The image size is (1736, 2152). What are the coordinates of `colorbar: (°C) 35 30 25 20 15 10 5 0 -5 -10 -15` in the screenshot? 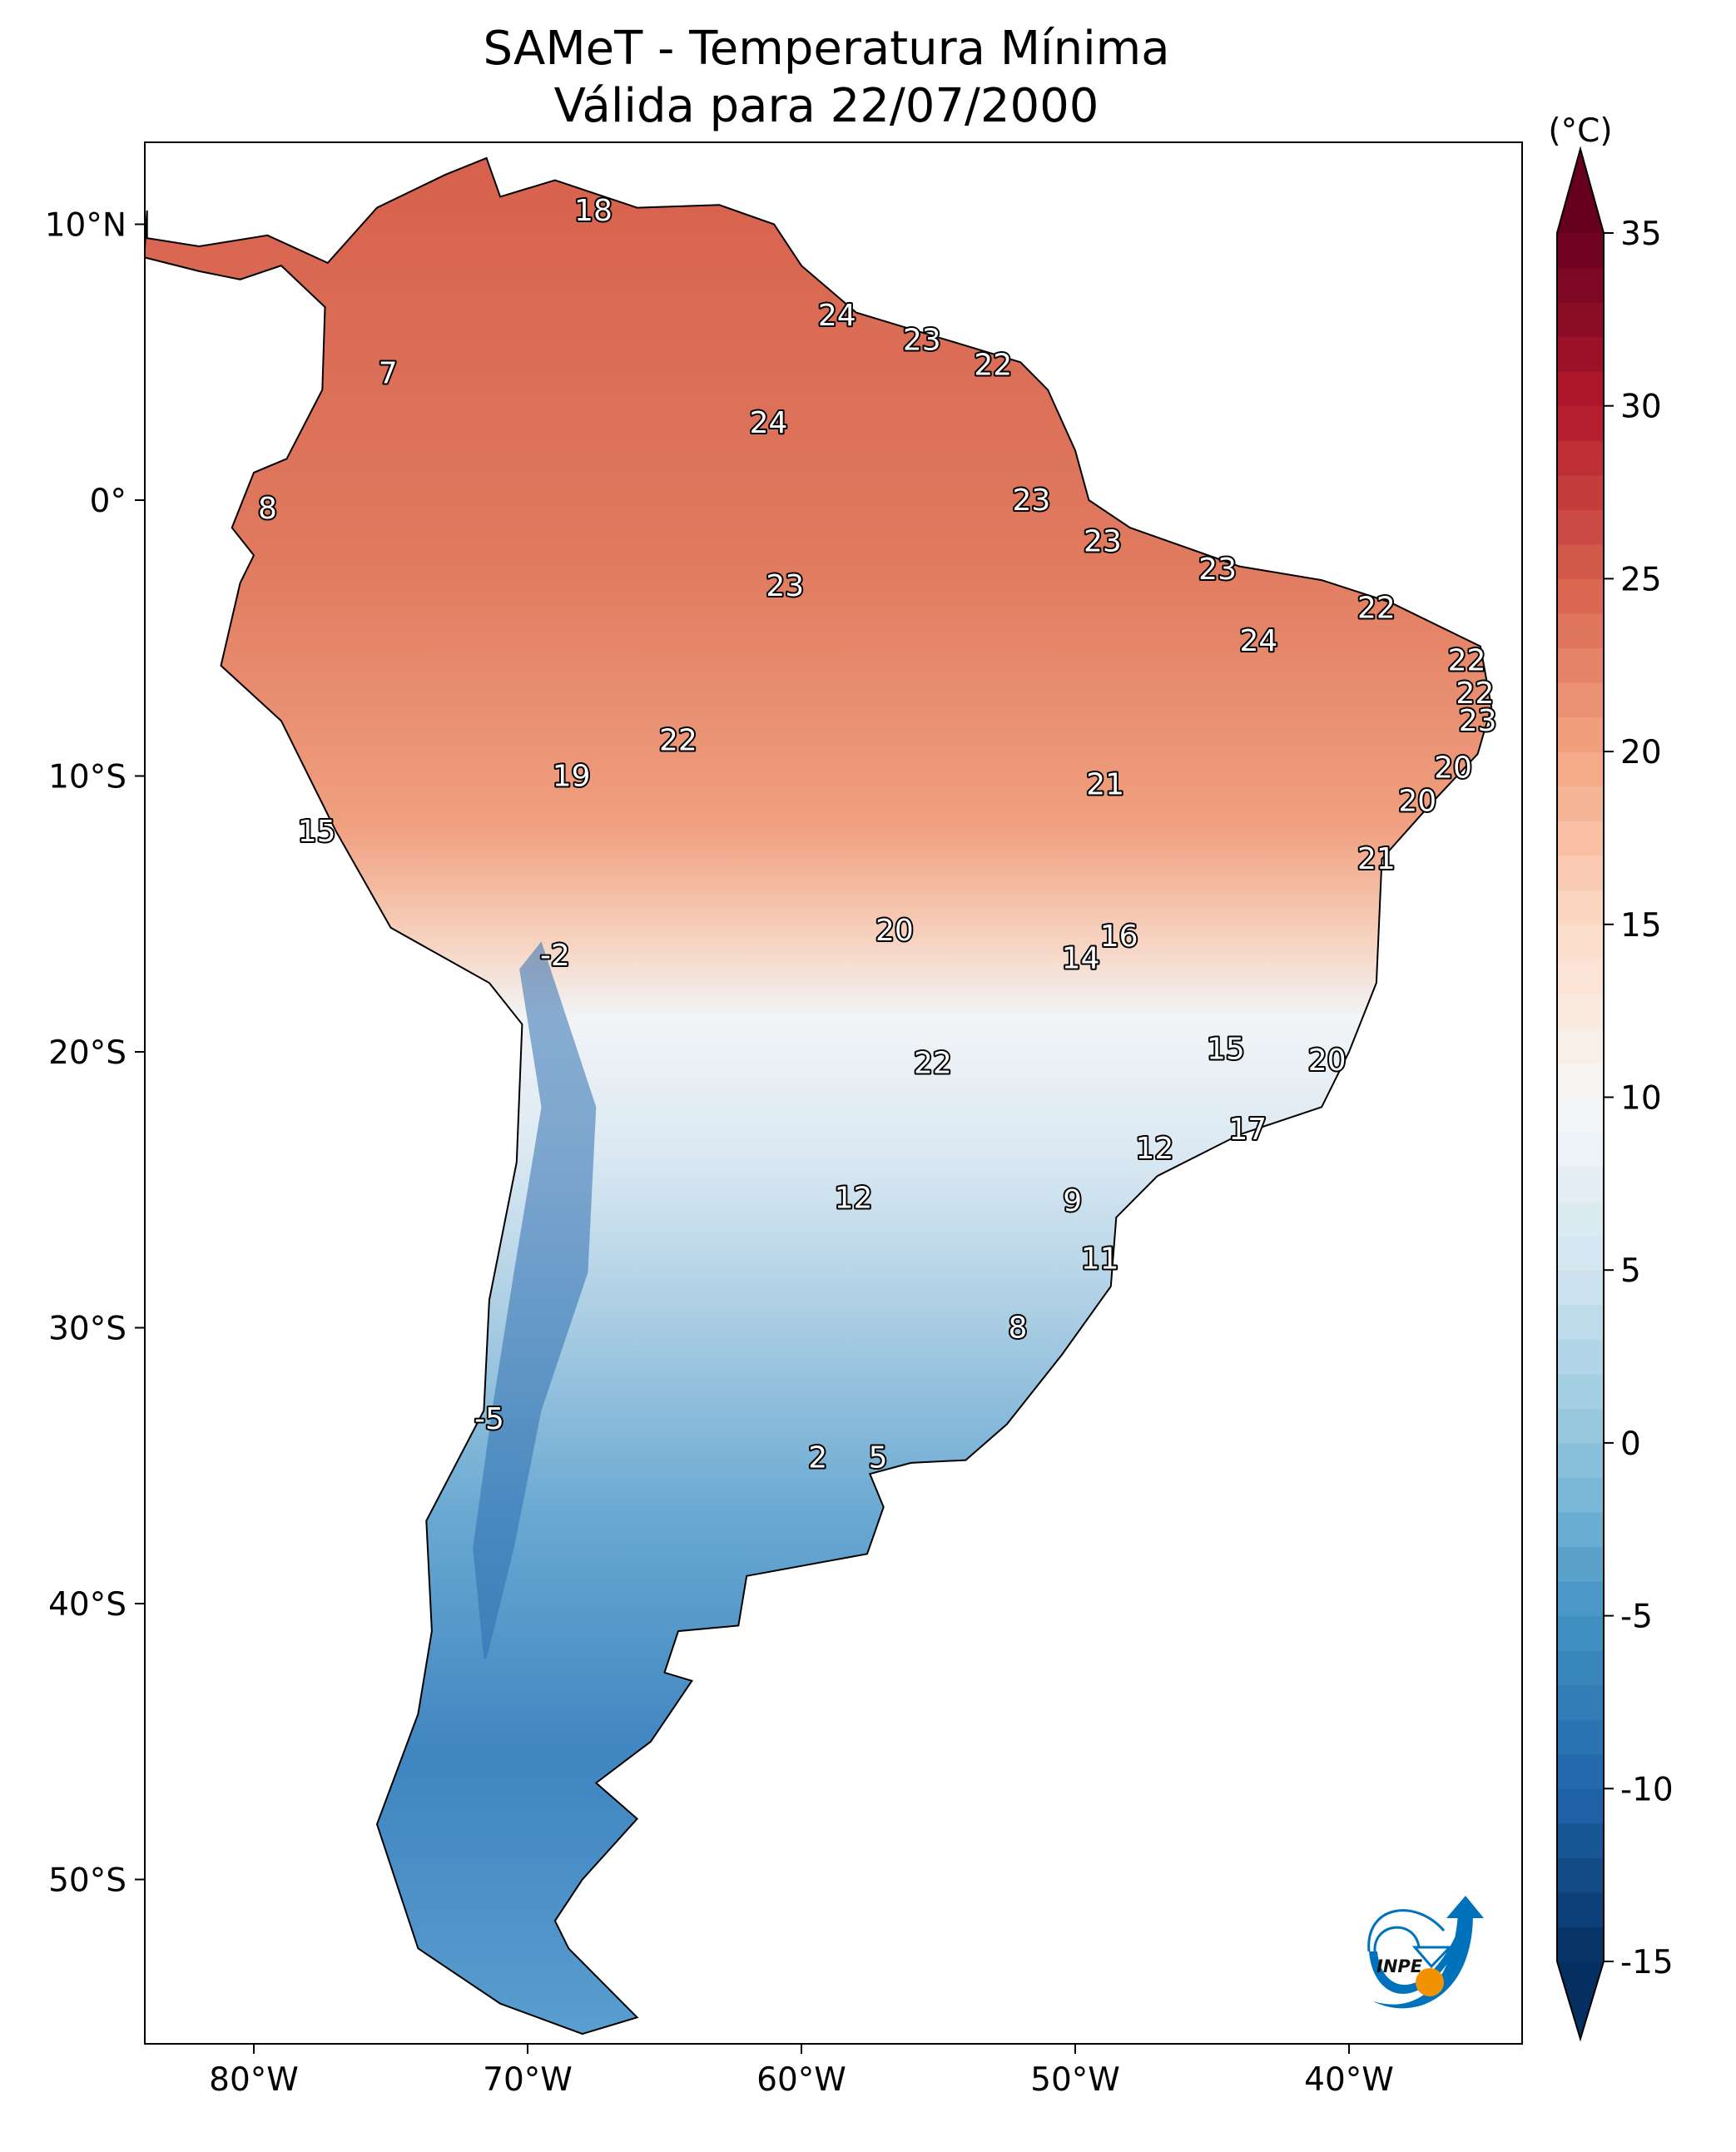 It's located at (1611, 1077).